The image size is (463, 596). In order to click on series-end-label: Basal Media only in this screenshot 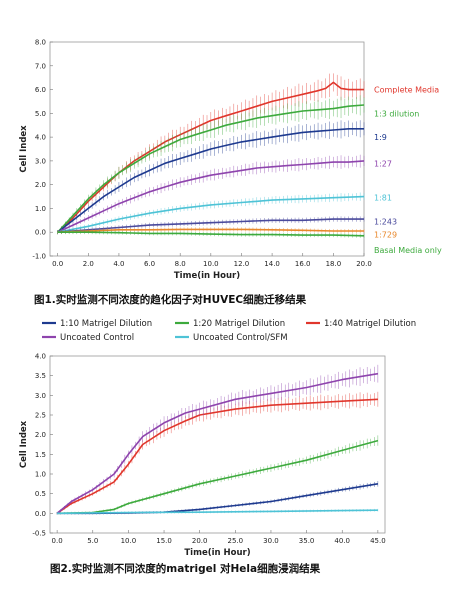, I will do `click(408, 250)`.